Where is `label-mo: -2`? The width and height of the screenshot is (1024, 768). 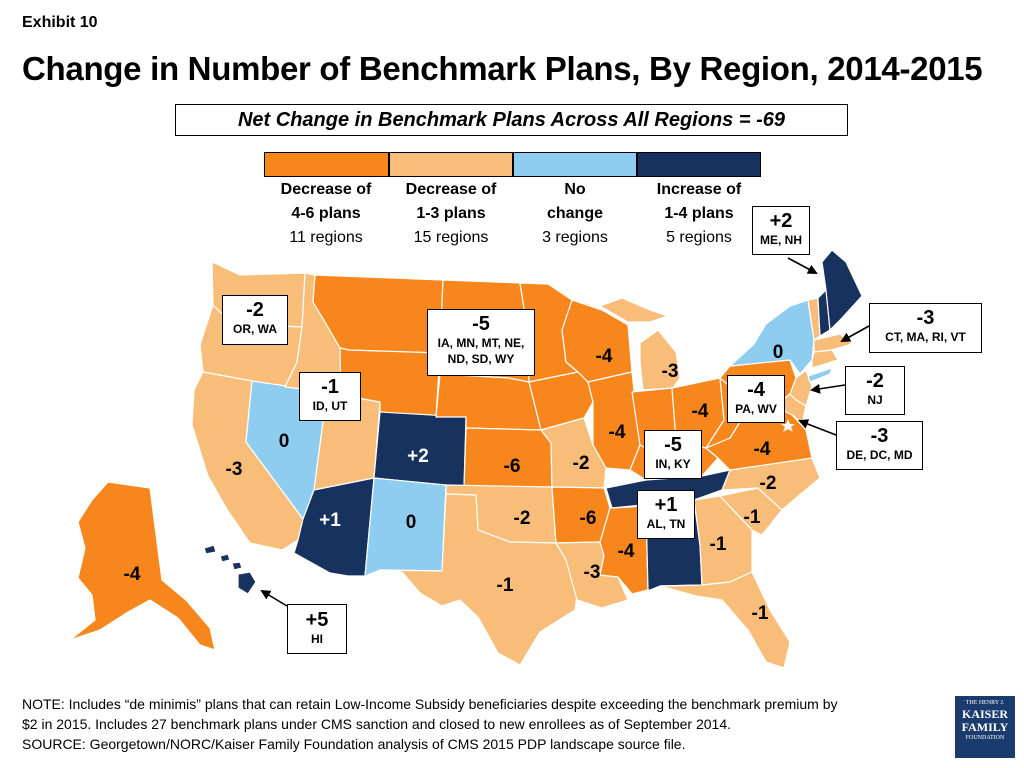 label-mo: -2 is located at coordinates (581, 463).